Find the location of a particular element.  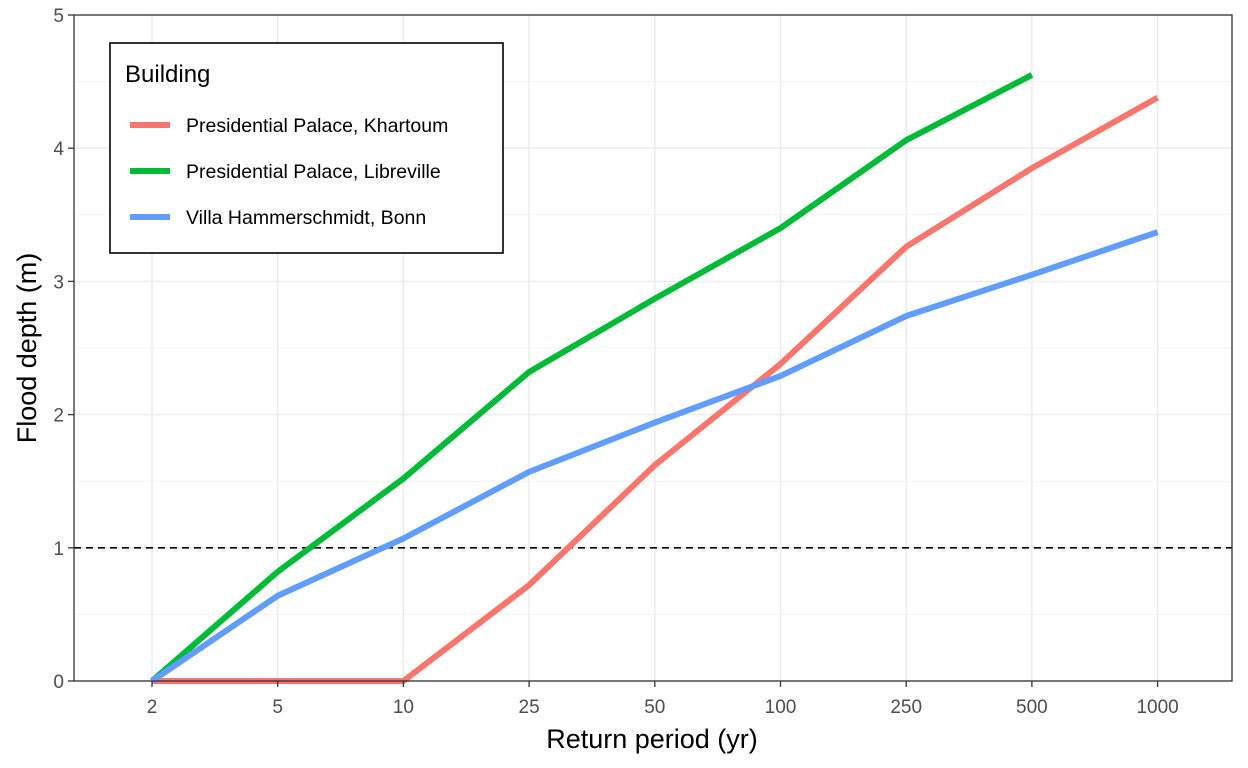

x-tick-label: 5 is located at coordinates (277, 707).